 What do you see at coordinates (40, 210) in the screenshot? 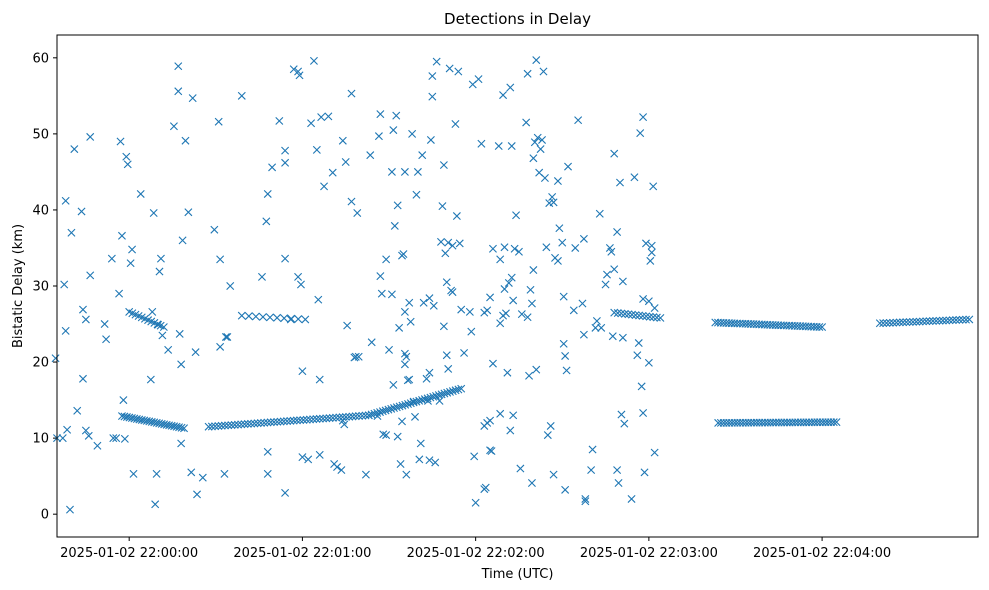
I see `y-tick-label: 40` at bounding box center [40, 210].